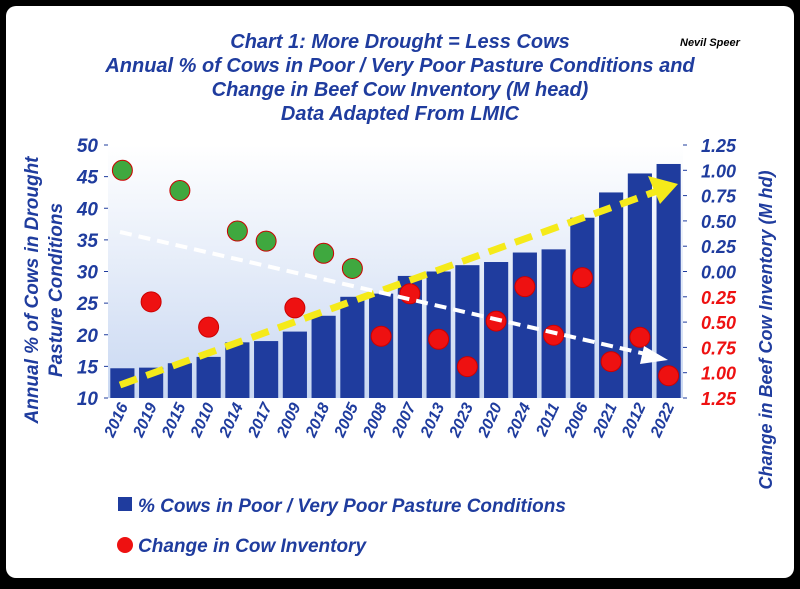  What do you see at coordinates (88, 273) in the screenshot?
I see `y-tick-label: 30` at bounding box center [88, 273].